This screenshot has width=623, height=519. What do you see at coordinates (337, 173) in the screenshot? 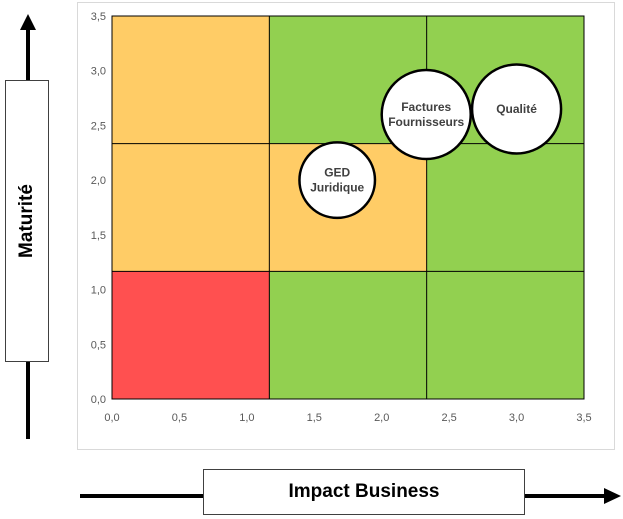
I see `bubble-label: GED` at bounding box center [337, 173].